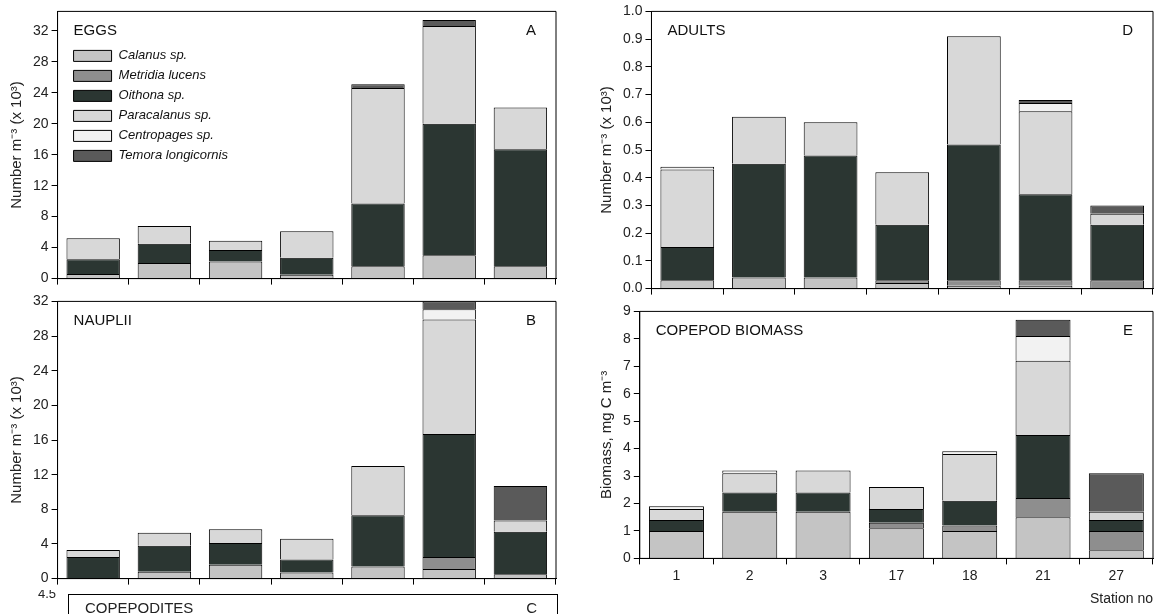 This screenshot has height=614, width=1157. I want to click on y-tick-label: 1, so click(626, 529).